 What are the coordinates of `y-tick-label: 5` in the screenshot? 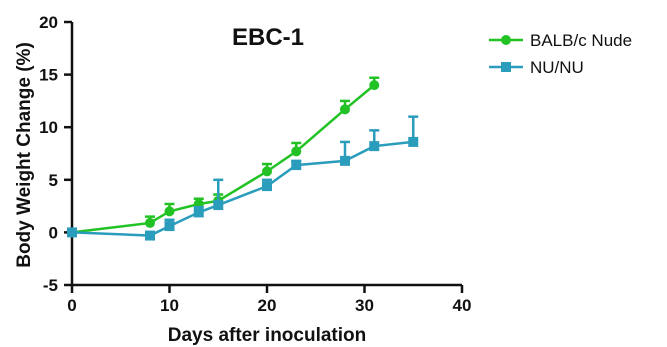 It's located at (53, 180).